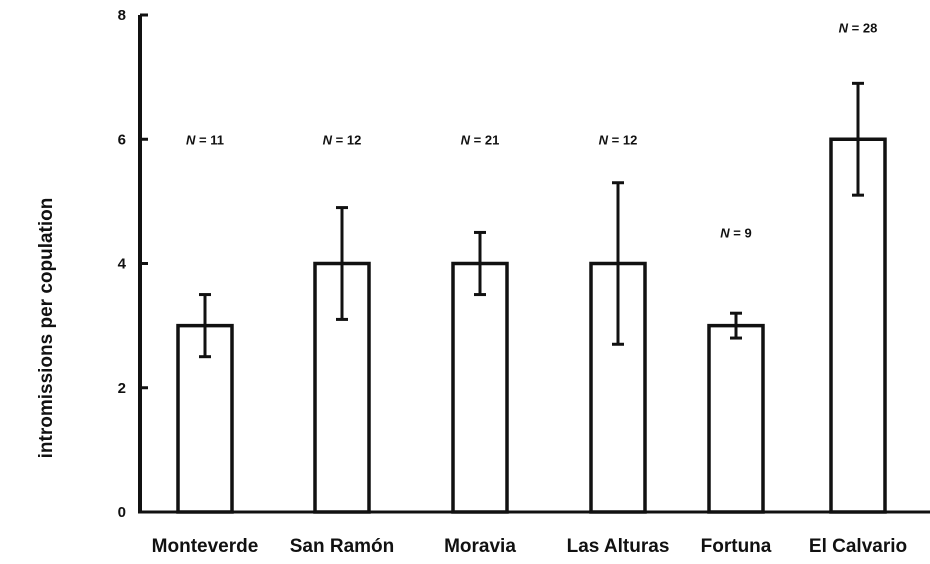  I want to click on y-axis-title: intromissions per copulation, so click(46, 328).